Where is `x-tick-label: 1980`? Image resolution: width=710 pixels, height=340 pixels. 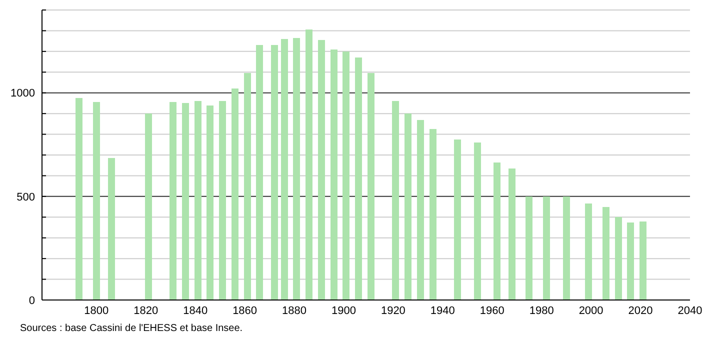 x-tick-label: 1980 is located at coordinates (541, 311).